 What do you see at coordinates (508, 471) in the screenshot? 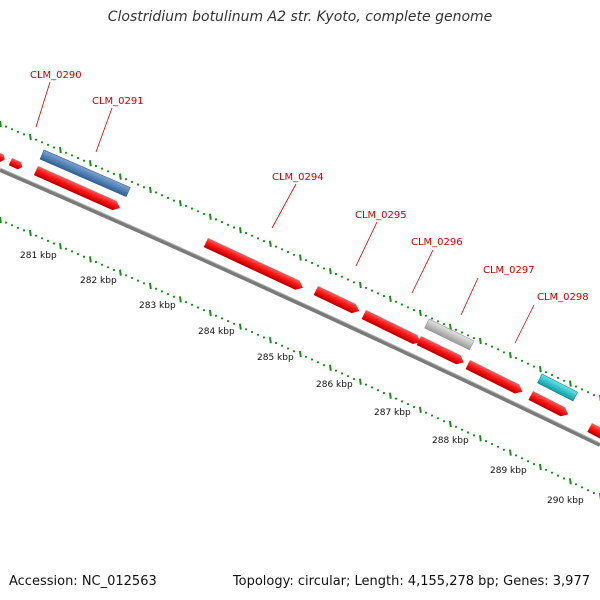
I see `kbp-label-289: 289 kbp` at bounding box center [508, 471].